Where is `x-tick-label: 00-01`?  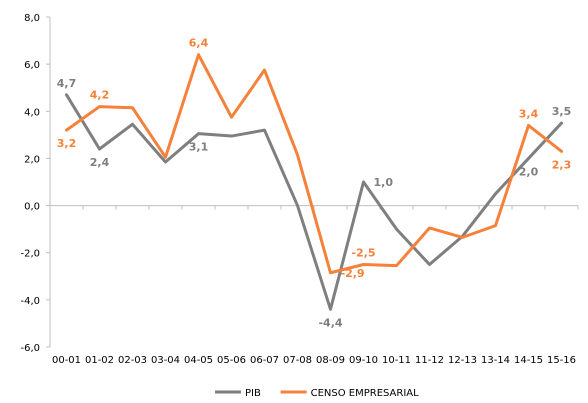
x-tick-label: 00-01 is located at coordinates (66, 360).